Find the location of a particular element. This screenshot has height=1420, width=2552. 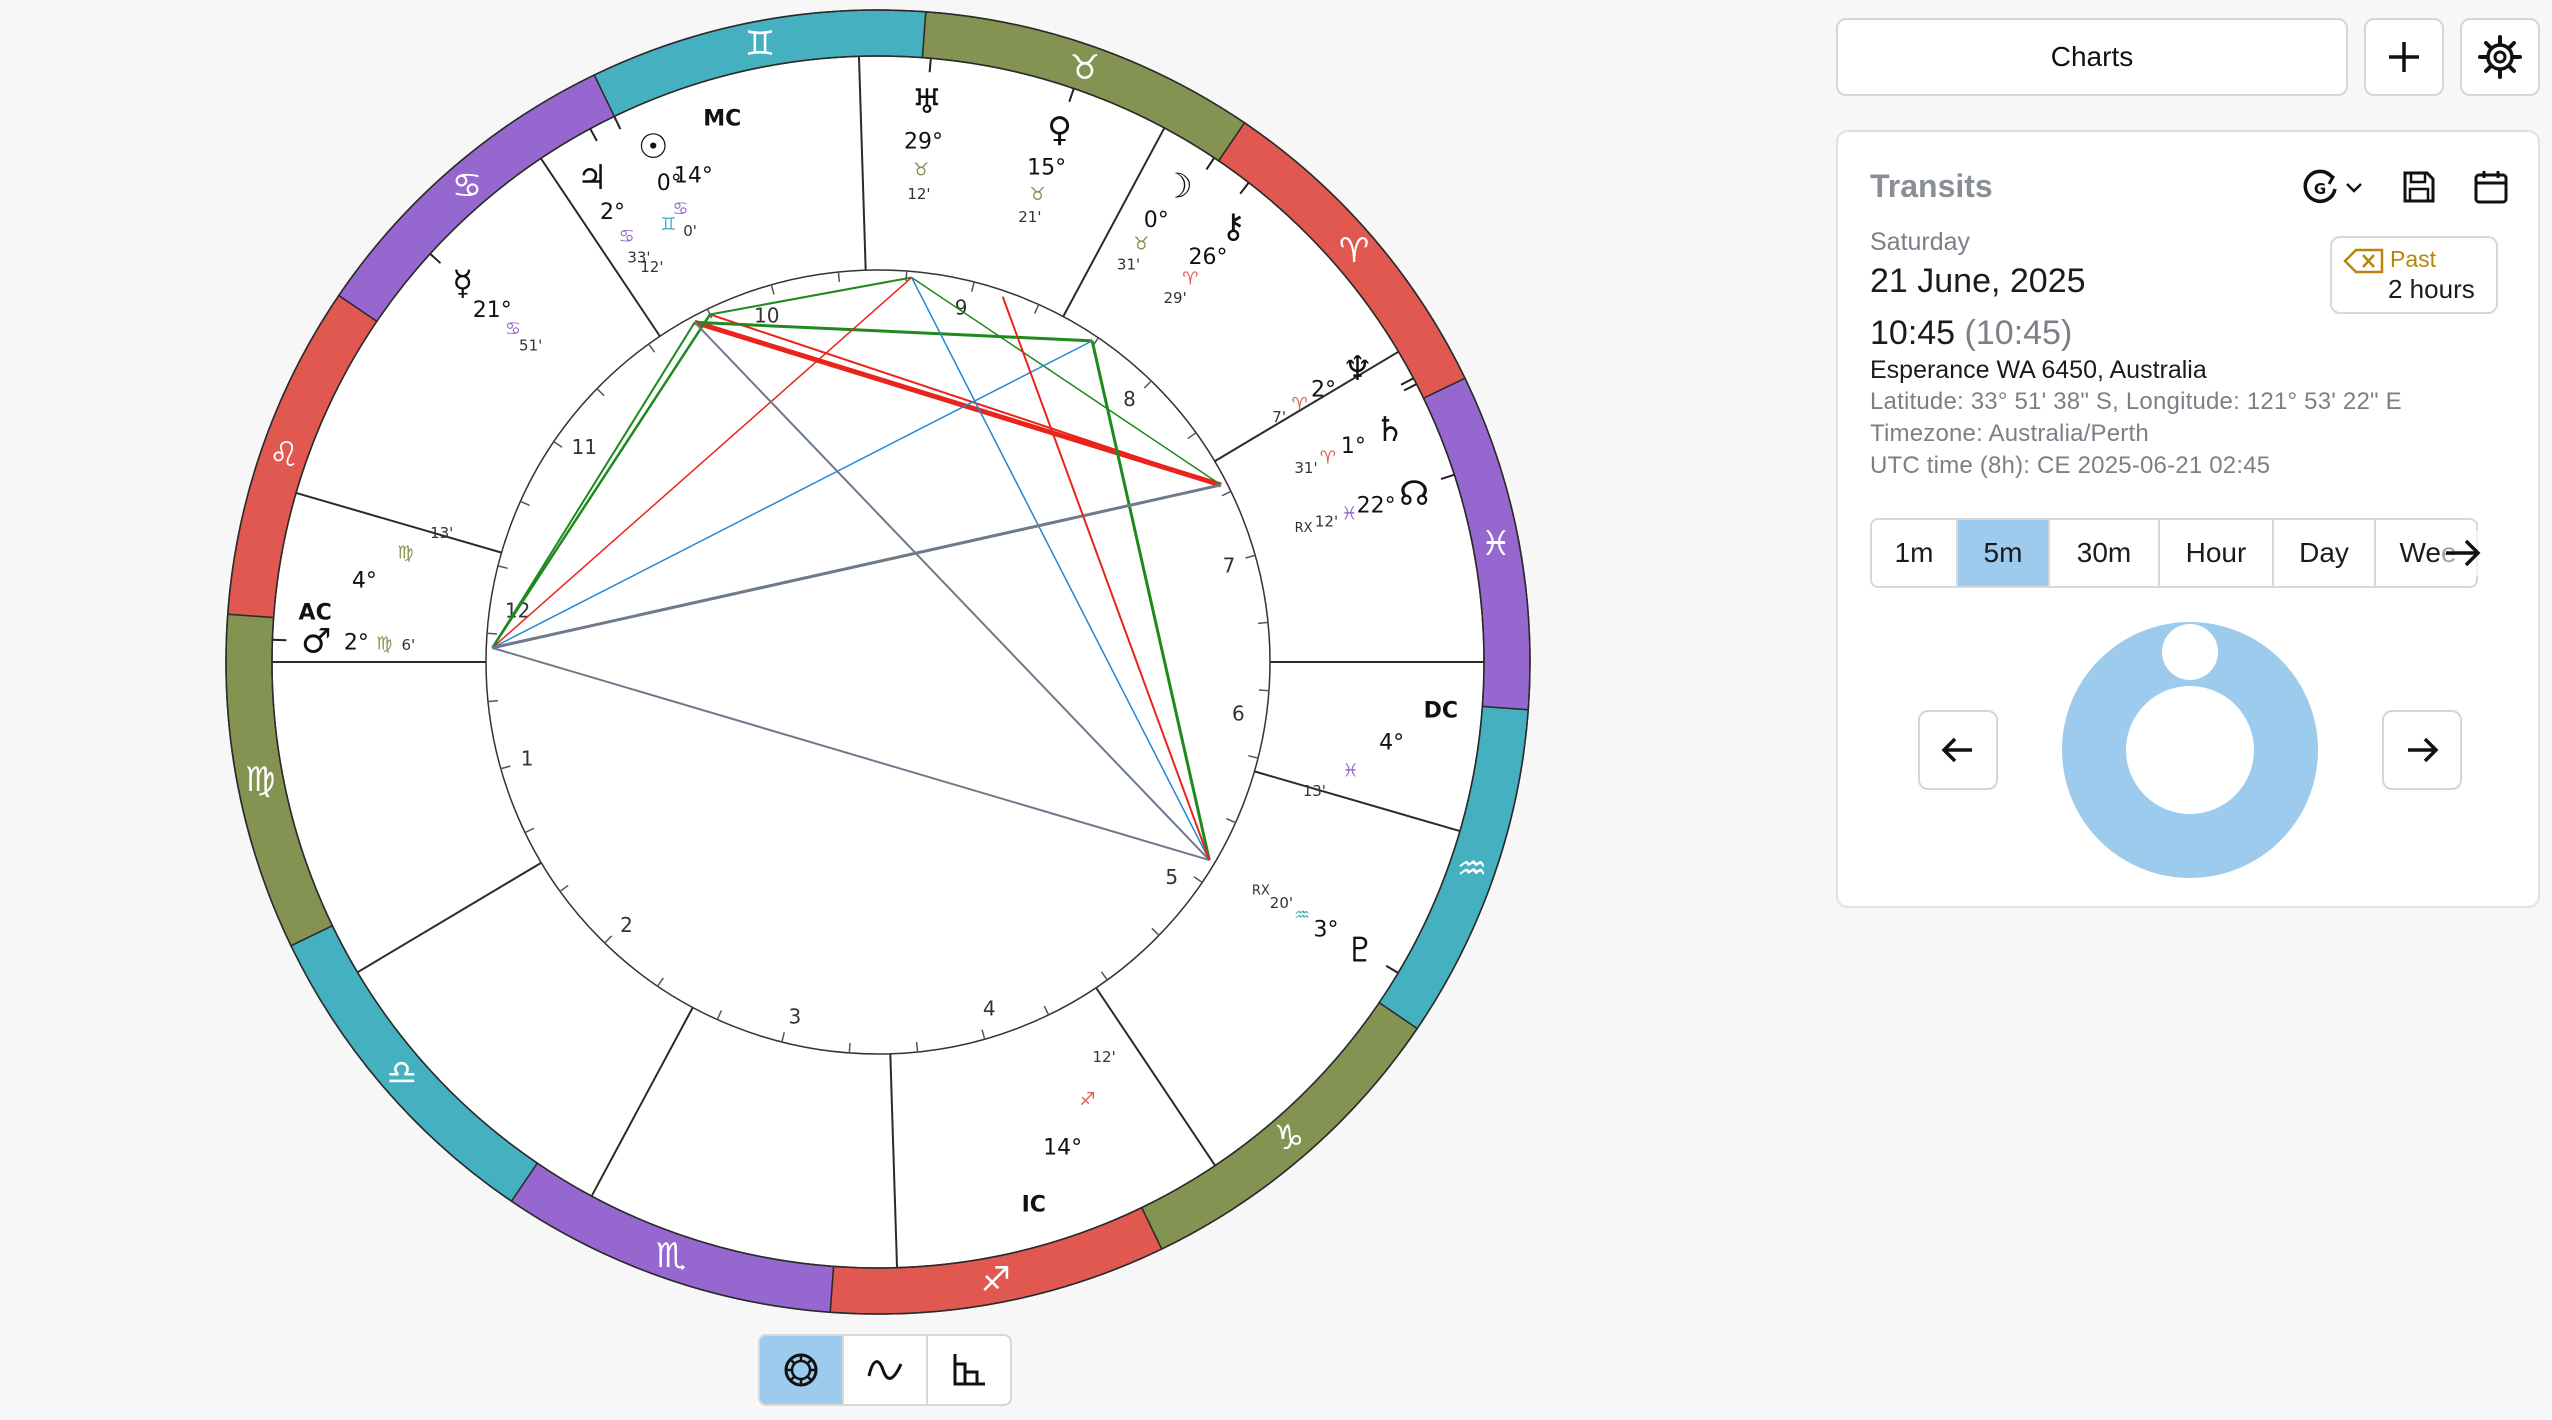

transit-date: 21 June, 2025 is located at coordinates (1978, 281).